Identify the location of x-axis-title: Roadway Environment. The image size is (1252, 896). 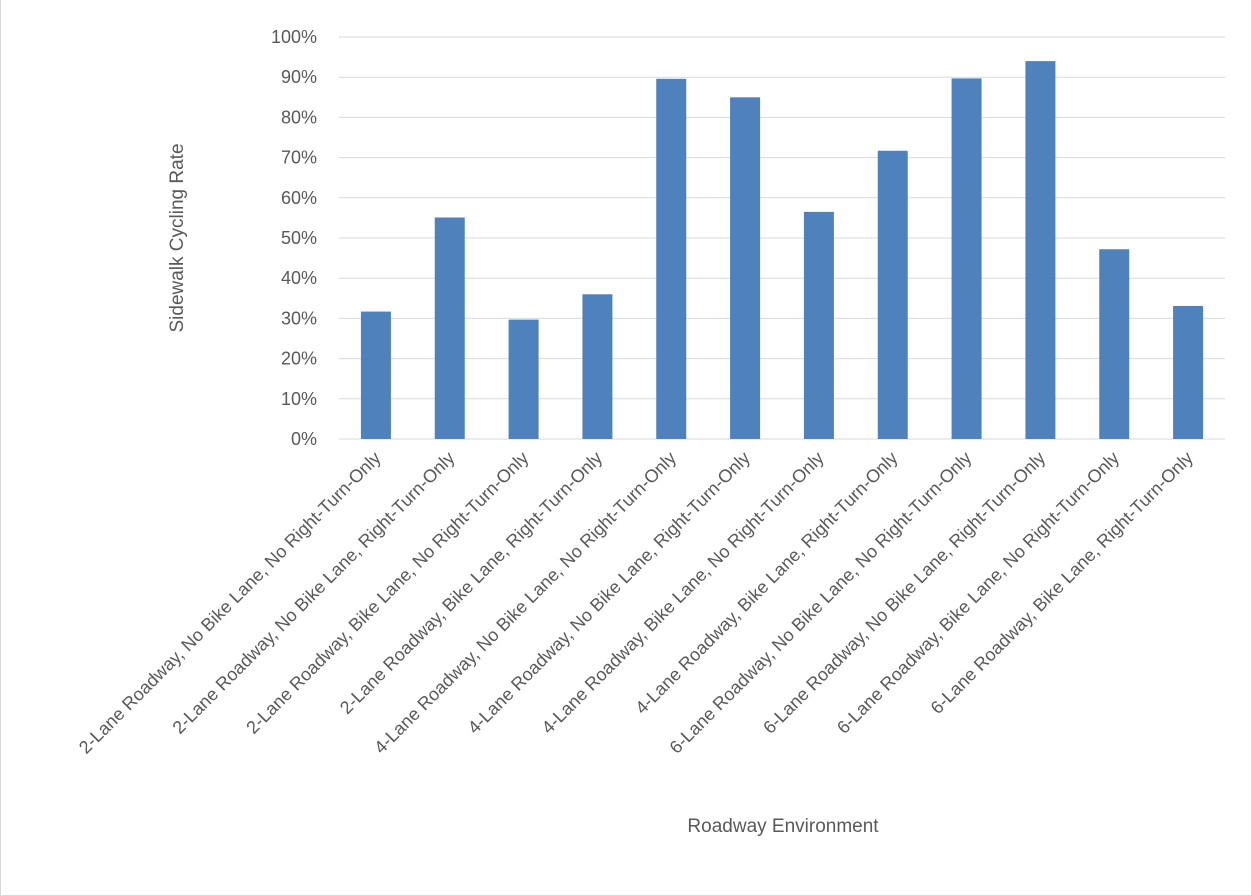
(783, 826).